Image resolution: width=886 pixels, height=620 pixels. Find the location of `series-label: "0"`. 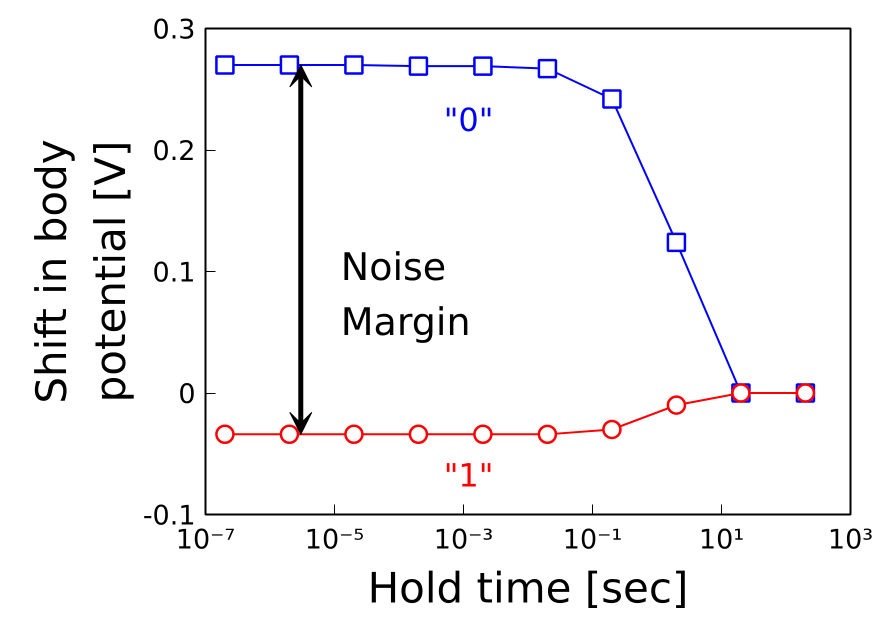

series-label: "0" is located at coordinates (469, 120).